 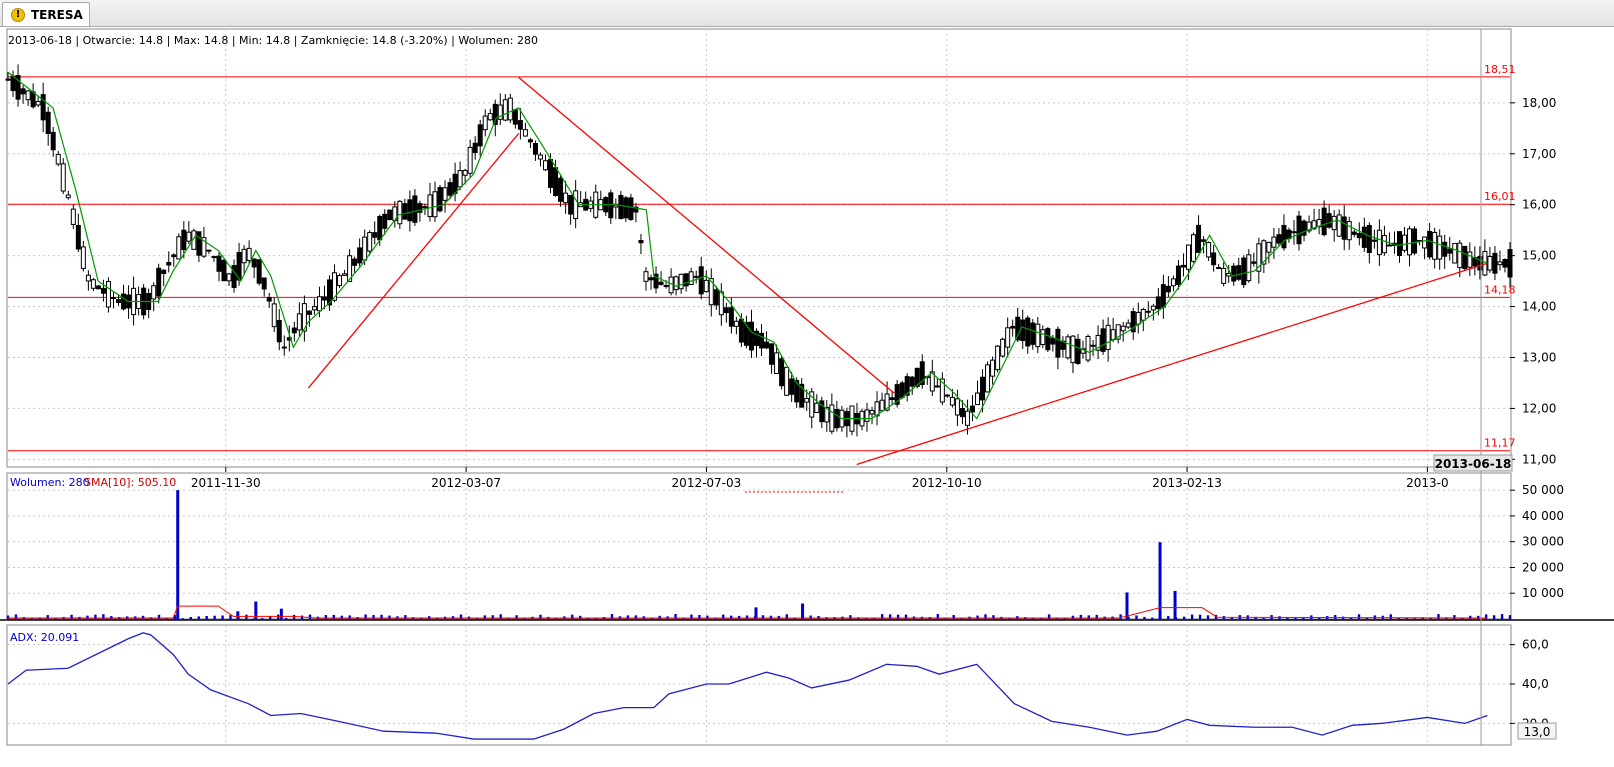 What do you see at coordinates (466, 483) in the screenshot?
I see `date-tick-label: 2012-03-07` at bounding box center [466, 483].